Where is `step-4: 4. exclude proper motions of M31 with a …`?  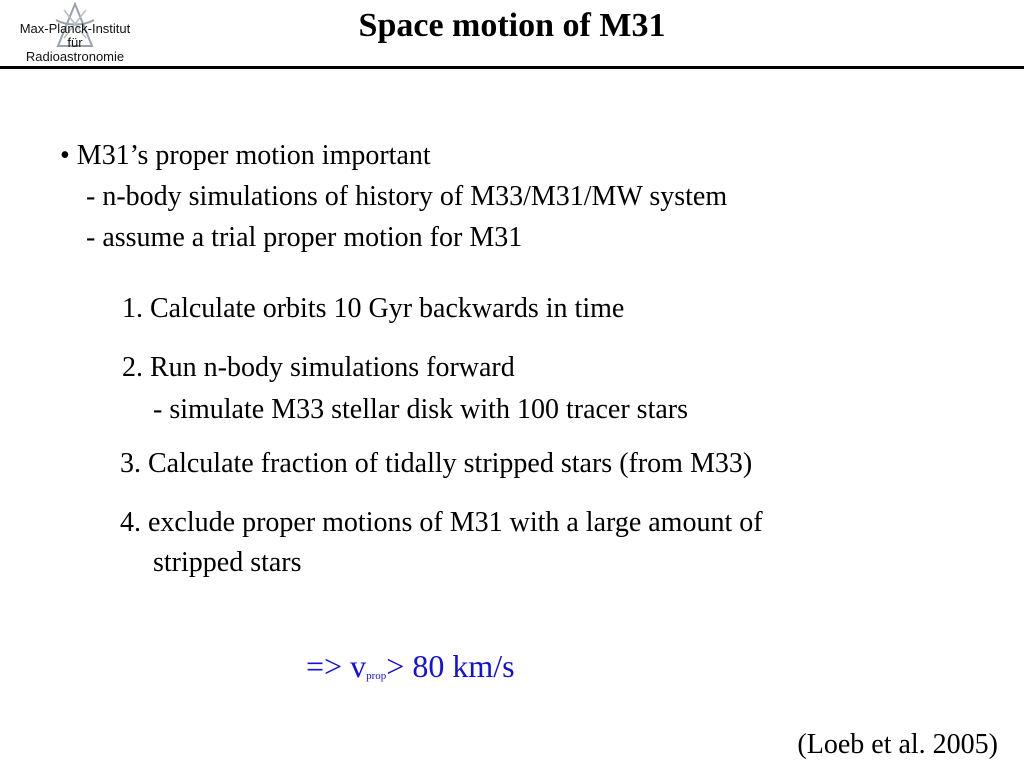 step-4: 4. exclude proper motions of M31 with a … is located at coordinates (441, 522).